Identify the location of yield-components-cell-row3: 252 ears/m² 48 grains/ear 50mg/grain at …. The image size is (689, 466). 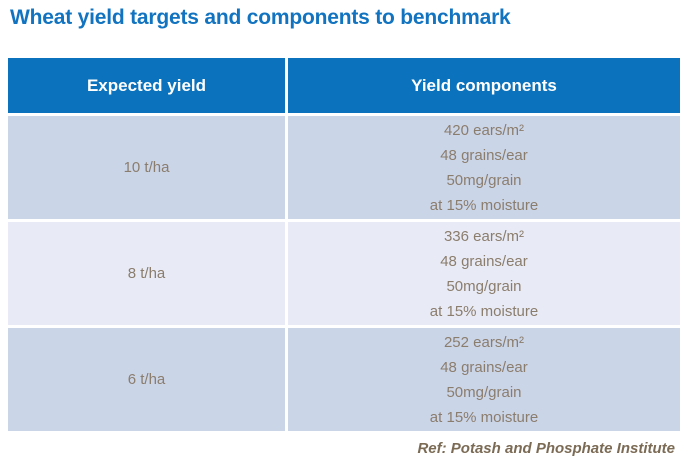
(484, 379).